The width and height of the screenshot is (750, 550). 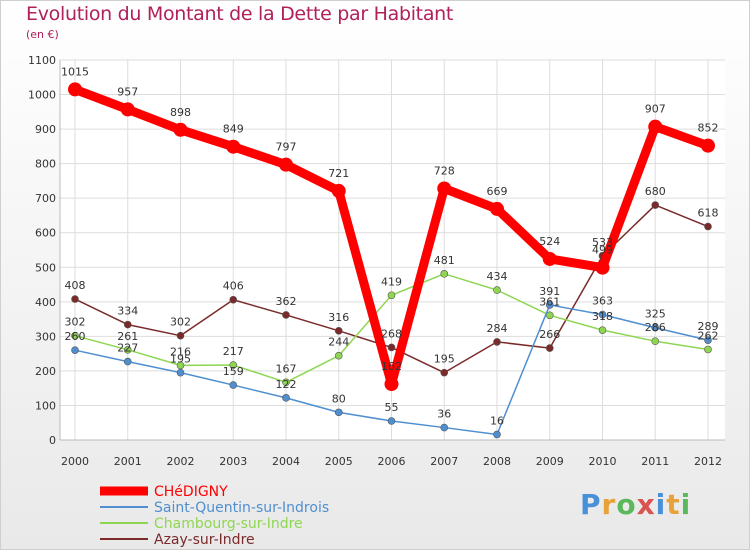 What do you see at coordinates (45, 164) in the screenshot?
I see `y-tick-label: 800` at bounding box center [45, 164].